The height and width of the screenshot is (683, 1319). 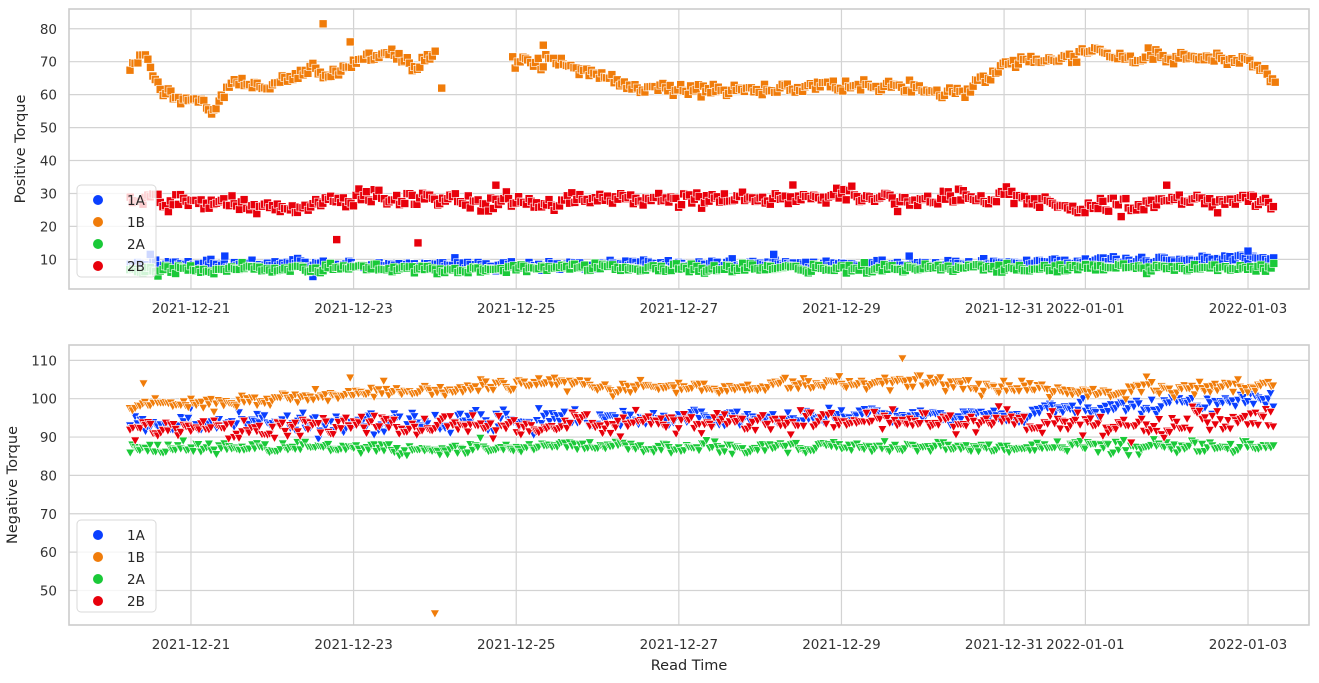 What do you see at coordinates (1248, 645) in the screenshot?
I see `negative-x-tick-label: 2022-01-03` at bounding box center [1248, 645].